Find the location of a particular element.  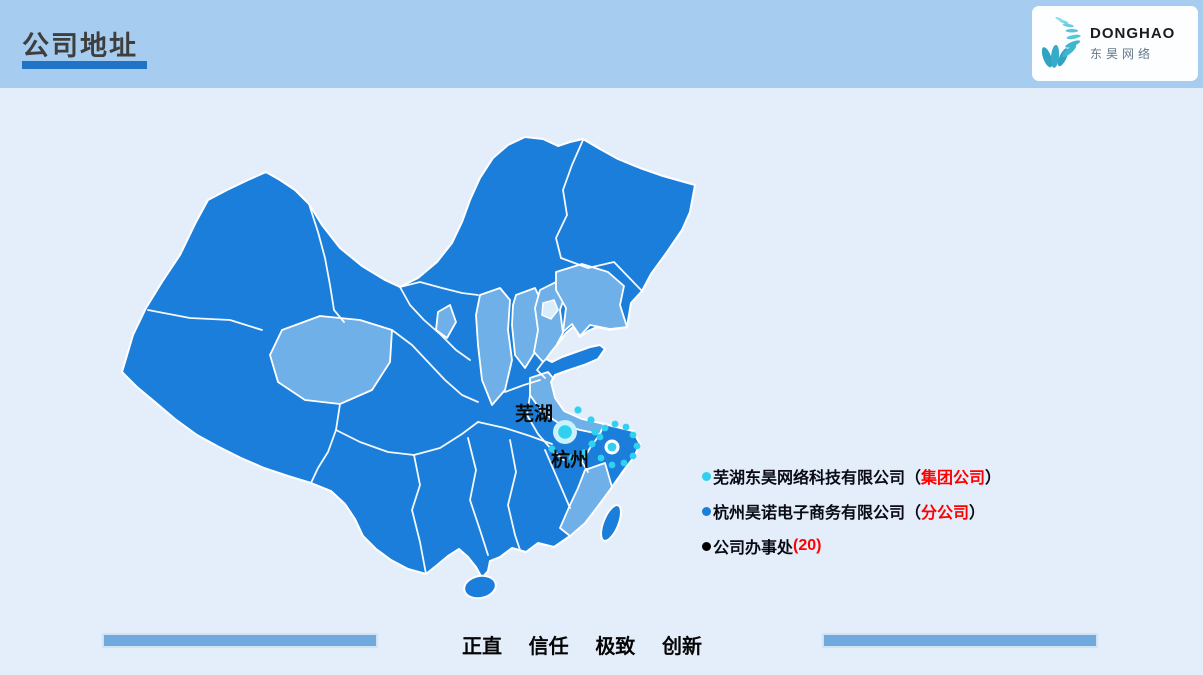

city-label-hangzhou: 杭州 is located at coordinates (570, 459).